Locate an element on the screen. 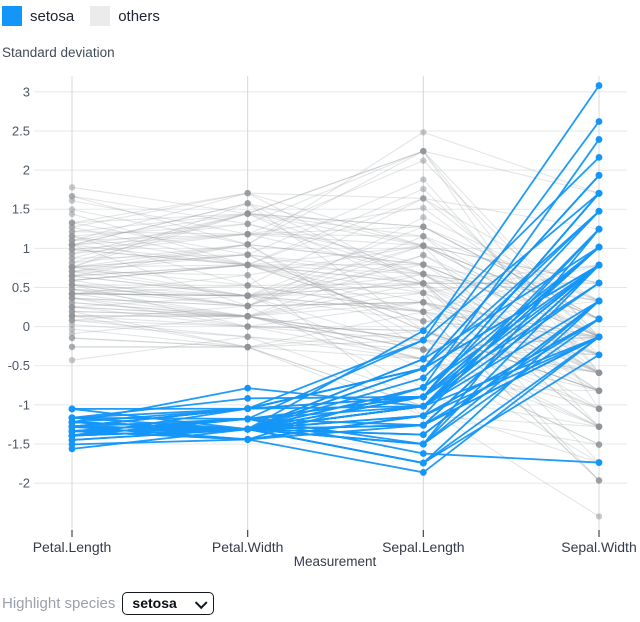 This screenshot has width=640, height=622. highlight-species-select: setosa is located at coordinates (168, 603).